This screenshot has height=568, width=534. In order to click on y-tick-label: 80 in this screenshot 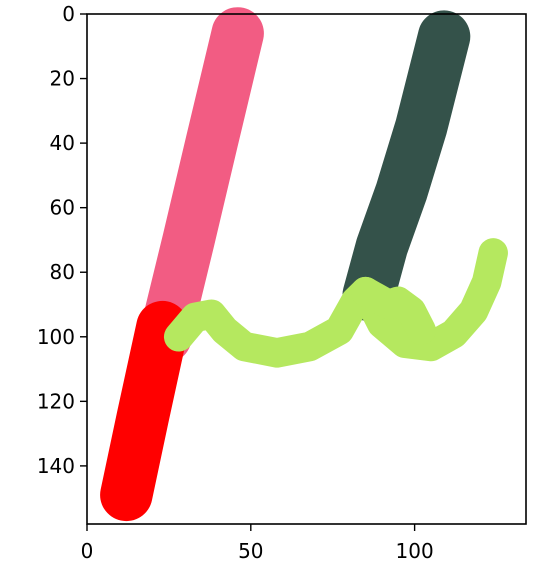, I will do `click(62, 272)`.